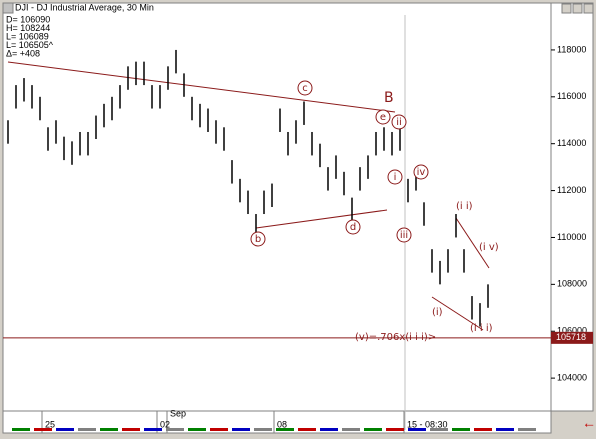 Image resolution: width=596 pixels, height=439 pixels. What do you see at coordinates (50, 424) in the screenshot?
I see `x-tick-label: 25` at bounding box center [50, 424].